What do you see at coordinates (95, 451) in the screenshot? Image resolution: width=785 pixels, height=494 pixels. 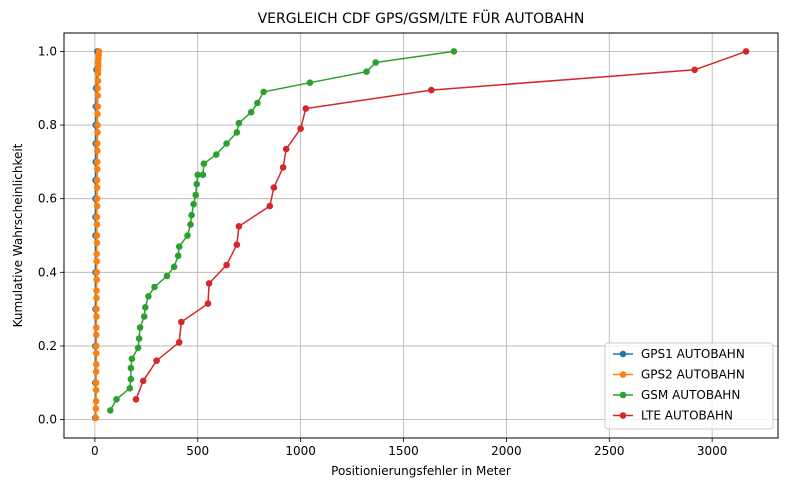 I see `x-tick-label: 0` at bounding box center [95, 451].